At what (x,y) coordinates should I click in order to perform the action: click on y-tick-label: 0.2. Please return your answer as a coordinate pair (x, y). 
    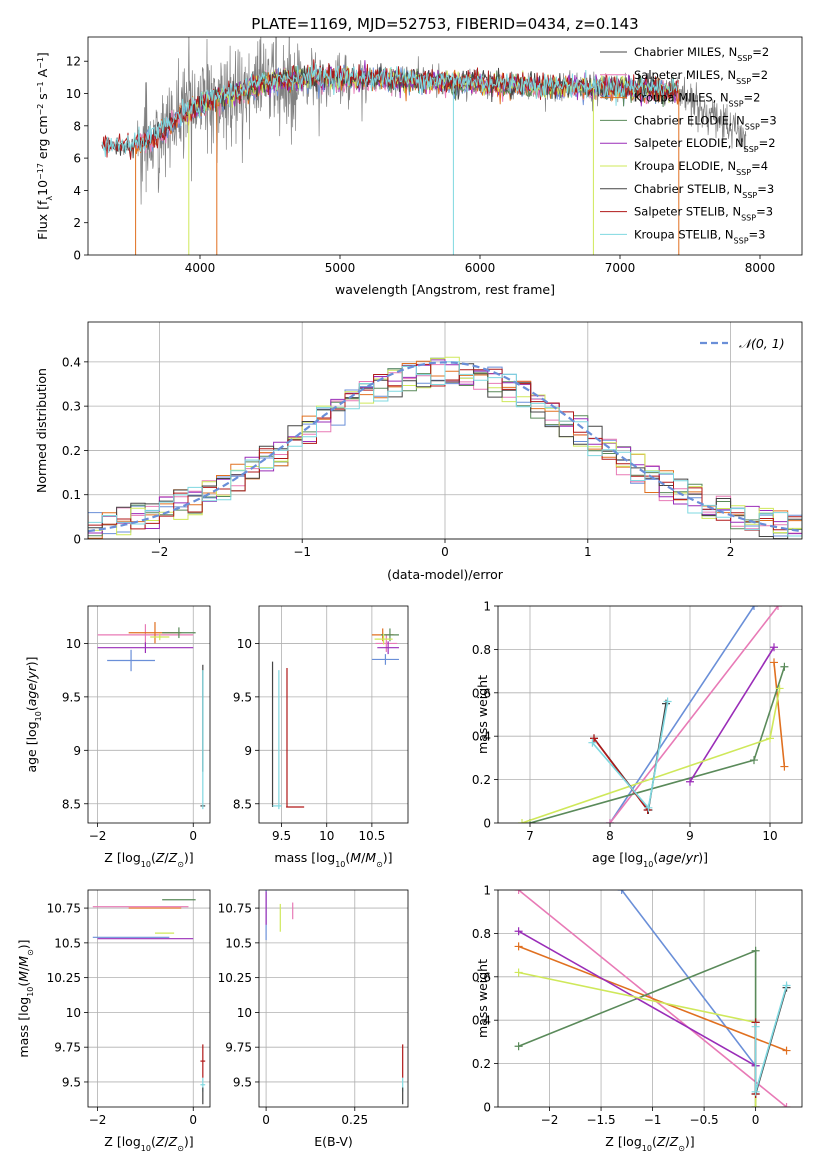
    Looking at the image, I should click on (71, 451).